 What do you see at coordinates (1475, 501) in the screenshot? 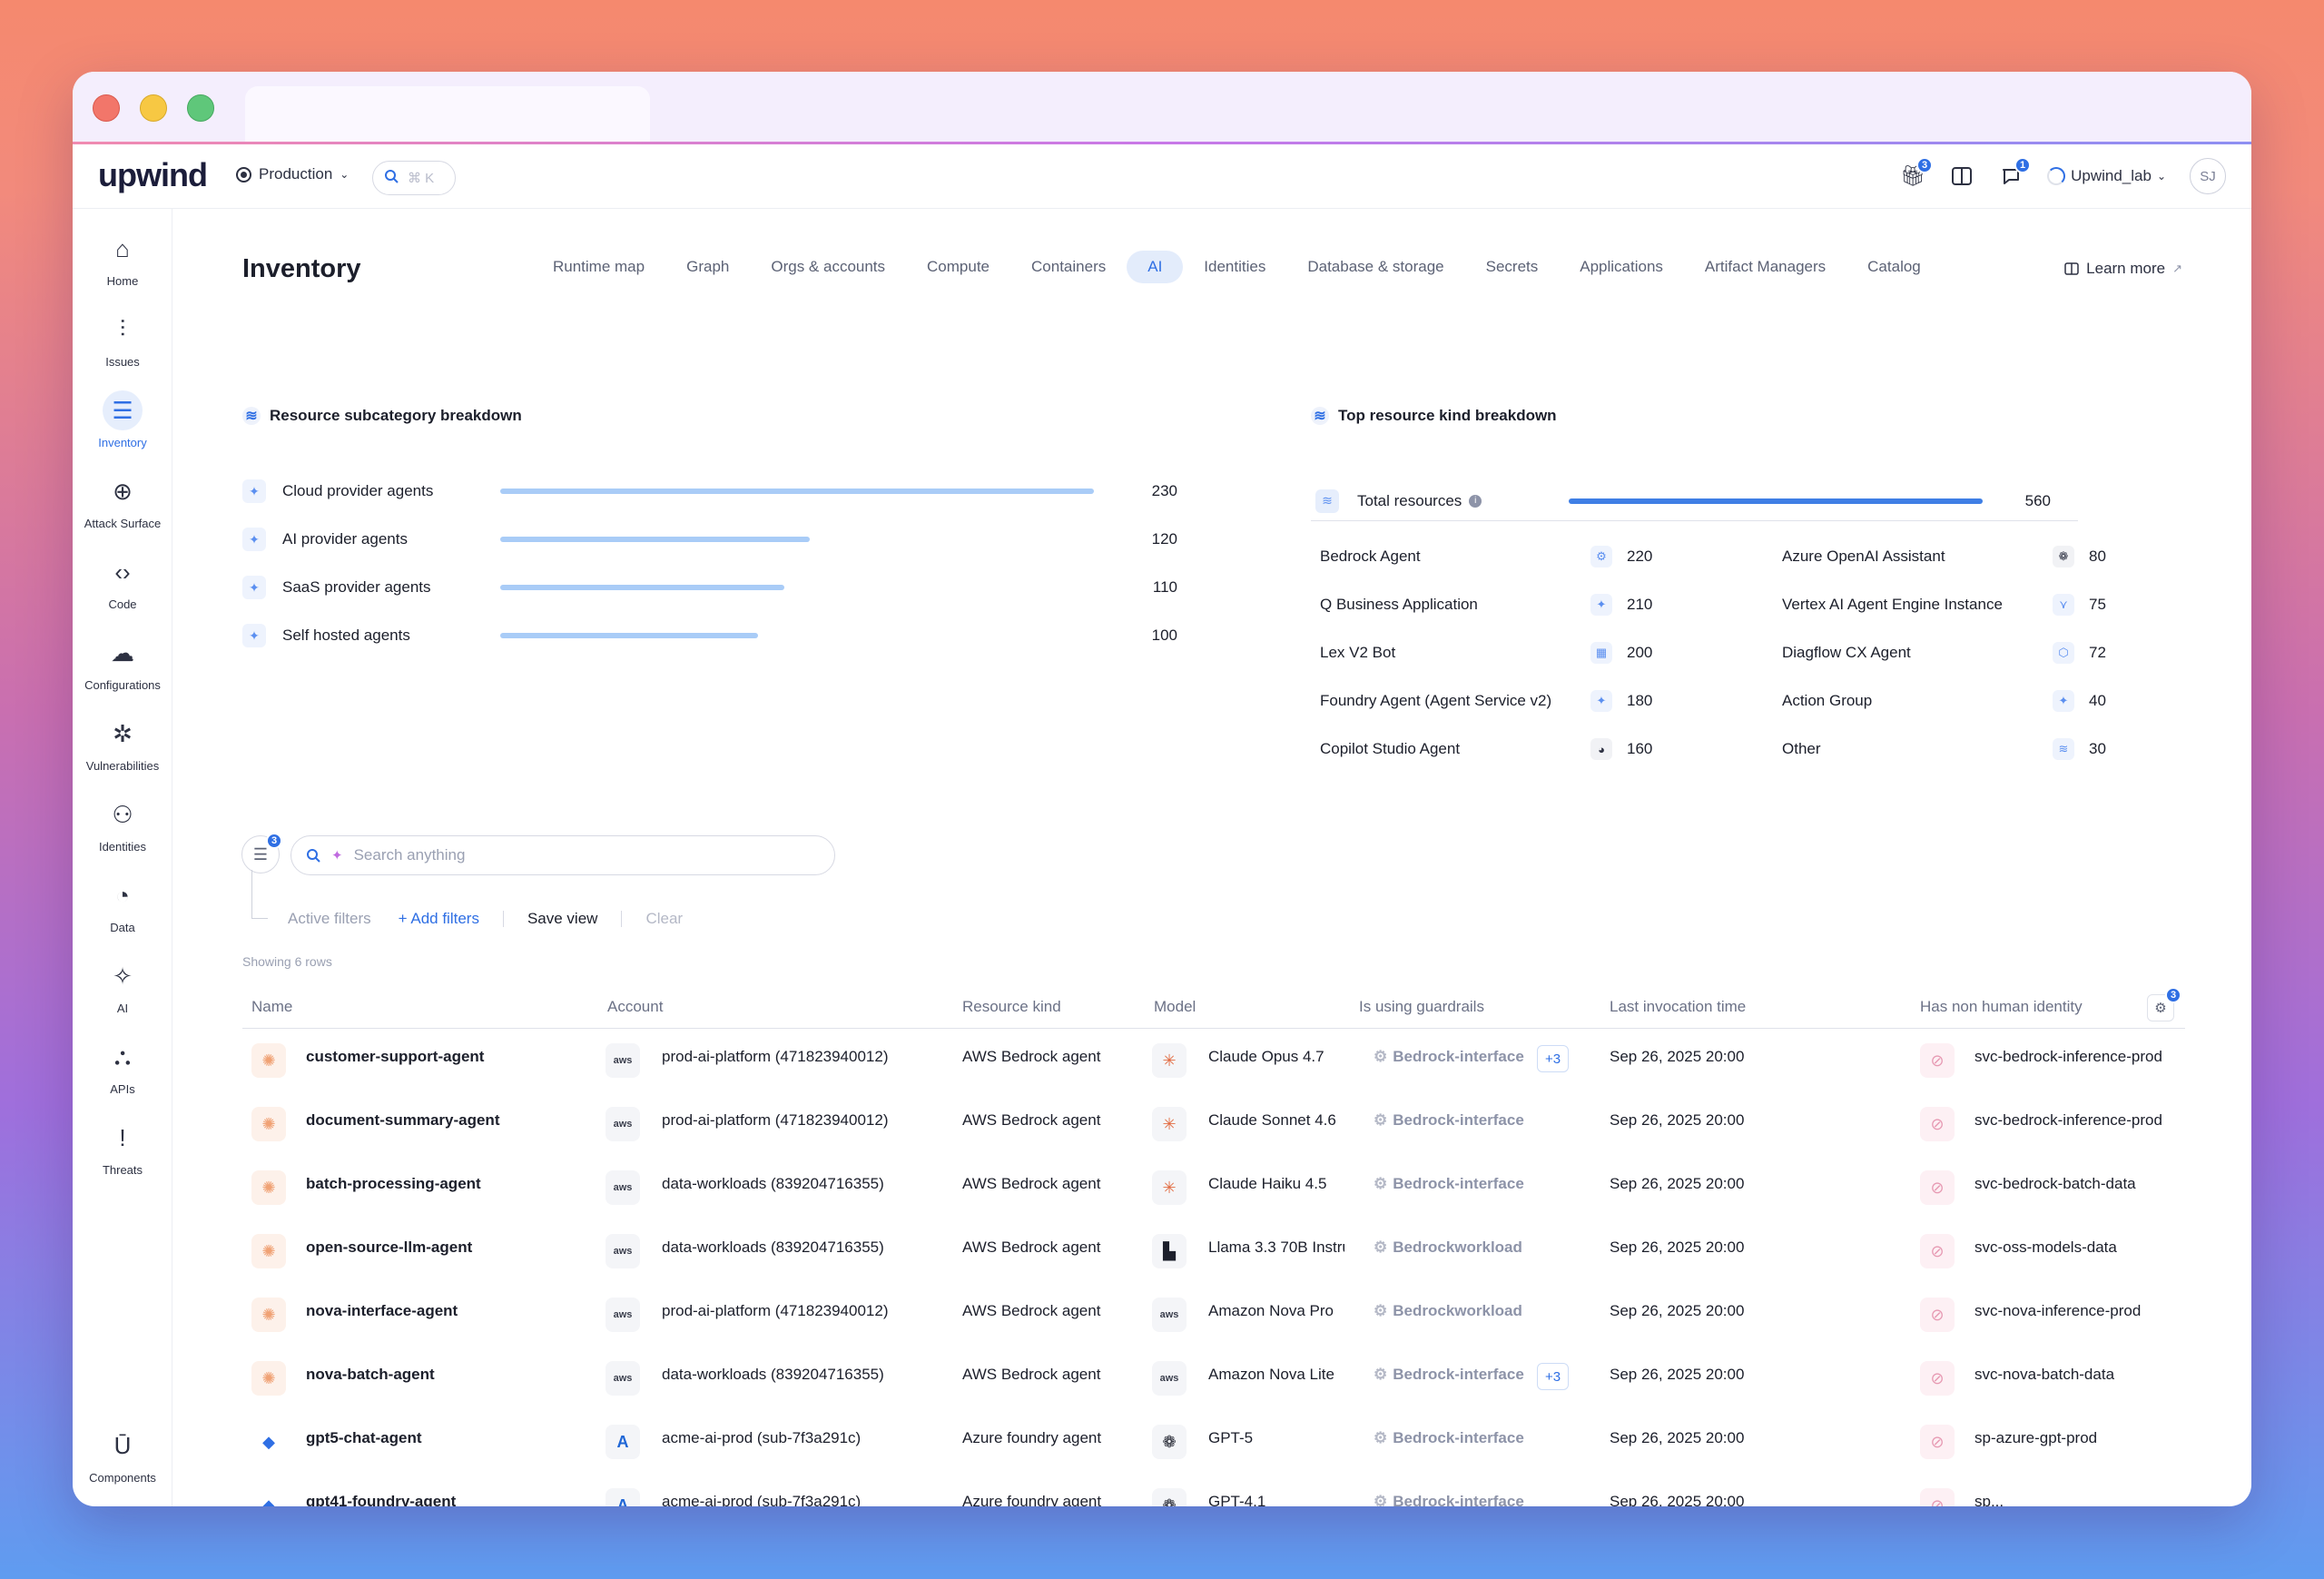
I see `info-icon: i` at bounding box center [1475, 501].